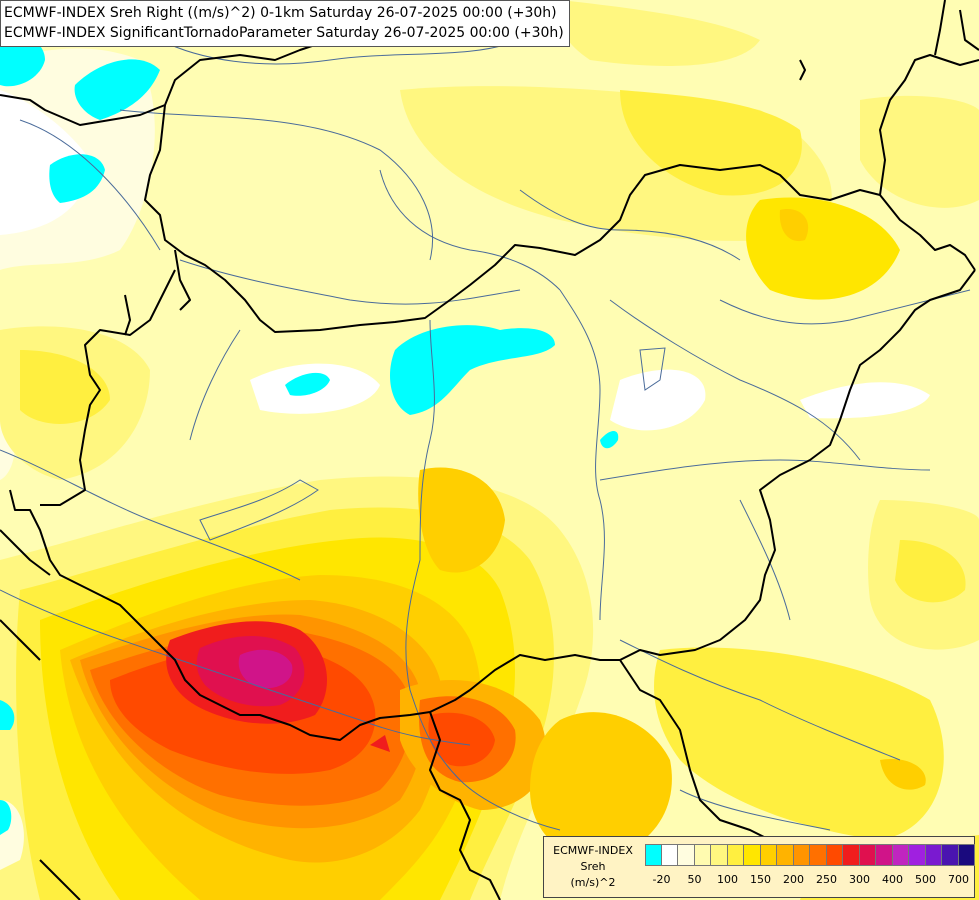 This screenshot has height=900, width=979. Describe the element at coordinates (760, 879) in the screenshot. I see `legend-tick-label: 150` at that location.